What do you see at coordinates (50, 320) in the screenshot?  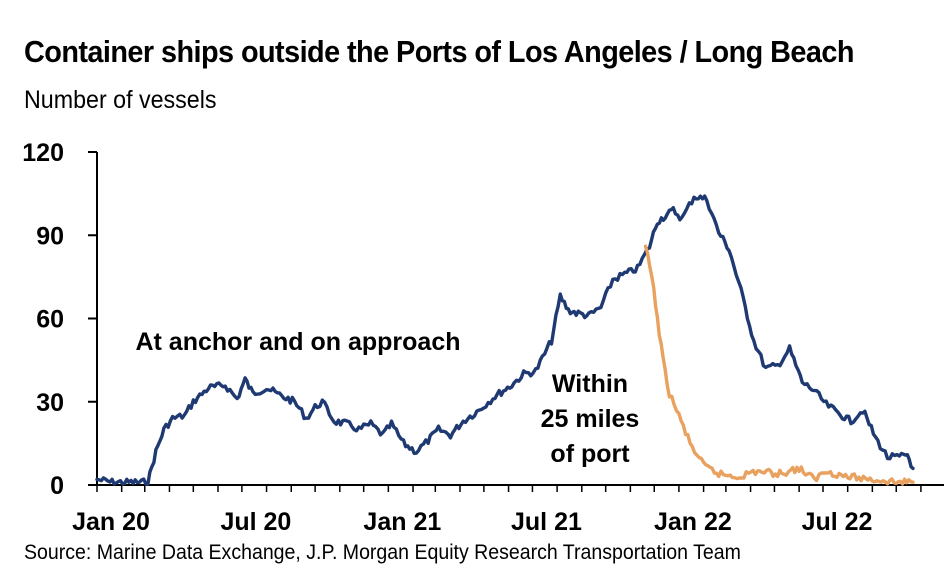 I see `y-tick-label: 60` at bounding box center [50, 320].